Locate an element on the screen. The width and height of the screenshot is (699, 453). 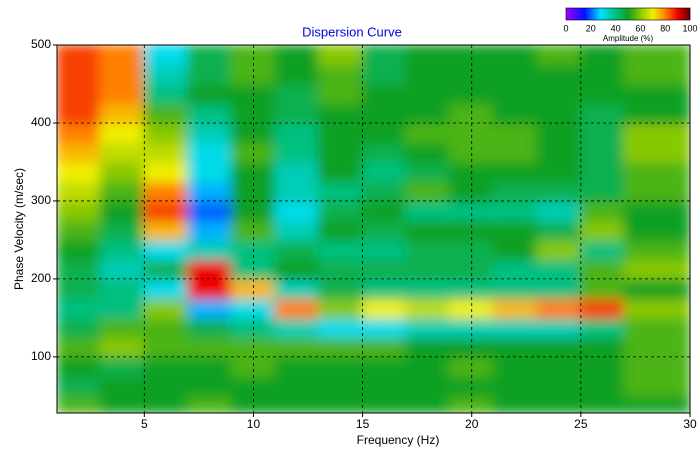
colorbar-tick-label: 100 is located at coordinates (689, 28).